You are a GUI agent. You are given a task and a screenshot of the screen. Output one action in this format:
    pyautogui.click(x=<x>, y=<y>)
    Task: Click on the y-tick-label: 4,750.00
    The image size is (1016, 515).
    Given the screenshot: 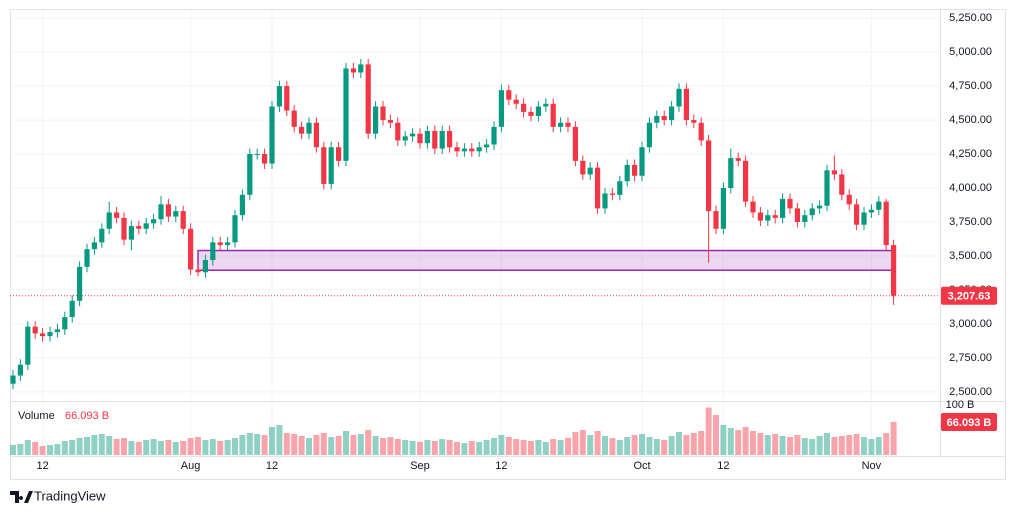 What is the action you would take?
    pyautogui.click(x=970, y=86)
    